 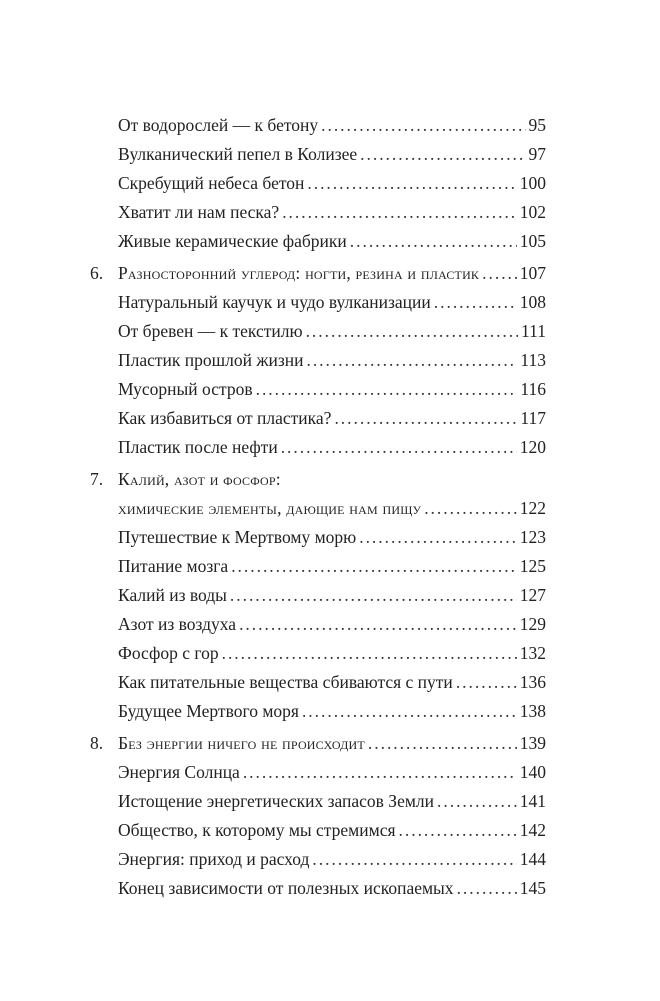 I want to click on page-number: 144, so click(x=532, y=859).